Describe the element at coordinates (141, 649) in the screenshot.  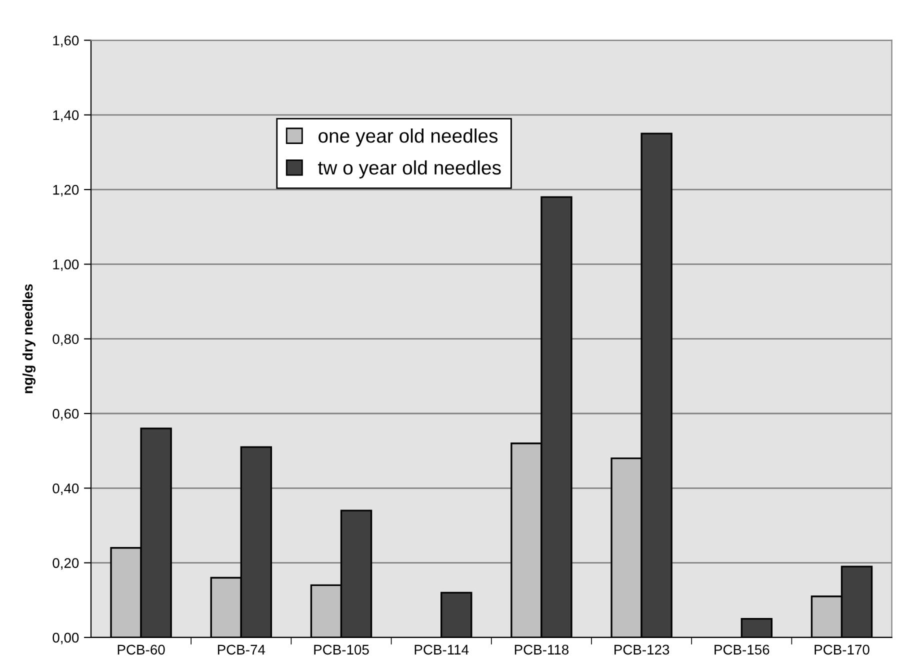
I see `x-tick-label: PCB-60` at that location.